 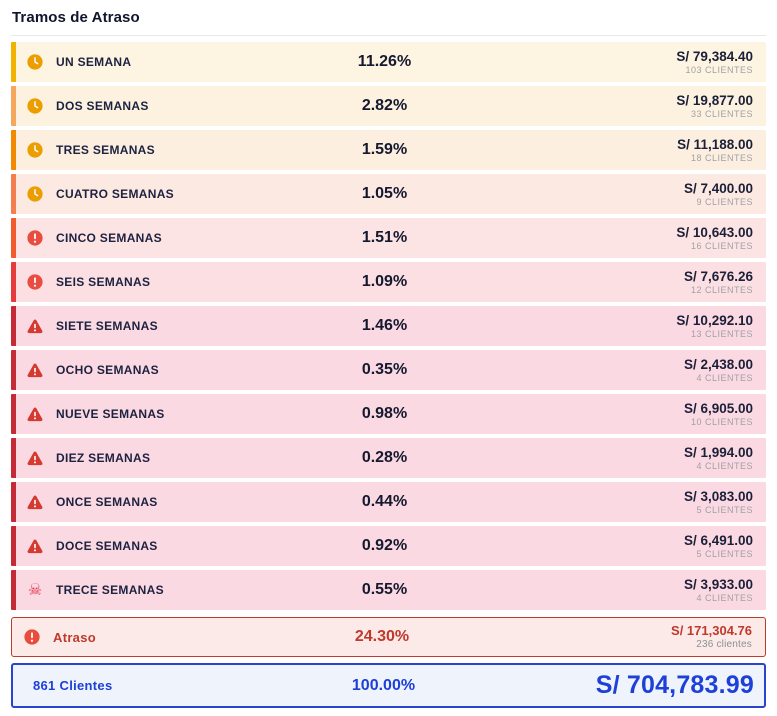 What do you see at coordinates (110, 590) in the screenshot?
I see `tramo-label: TRECE SEMANAS` at bounding box center [110, 590].